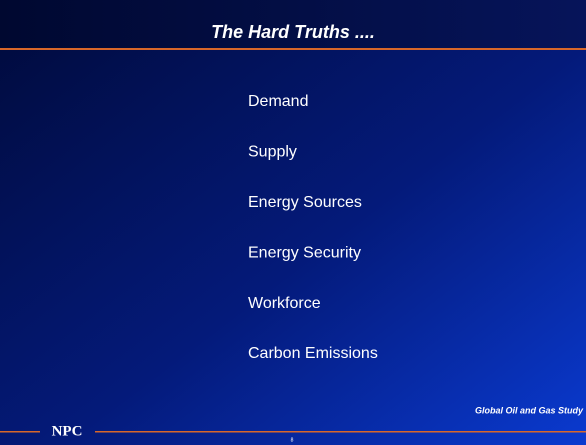 The width and height of the screenshot is (586, 445). I want to click on footer-rule-right, so click(340, 432).